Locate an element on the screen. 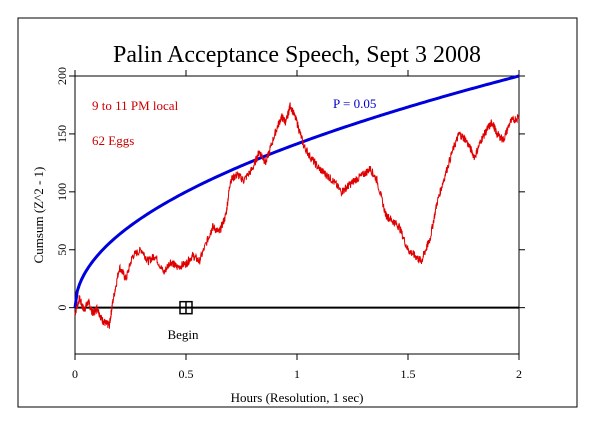  begin-label: Begin is located at coordinates (183, 334).